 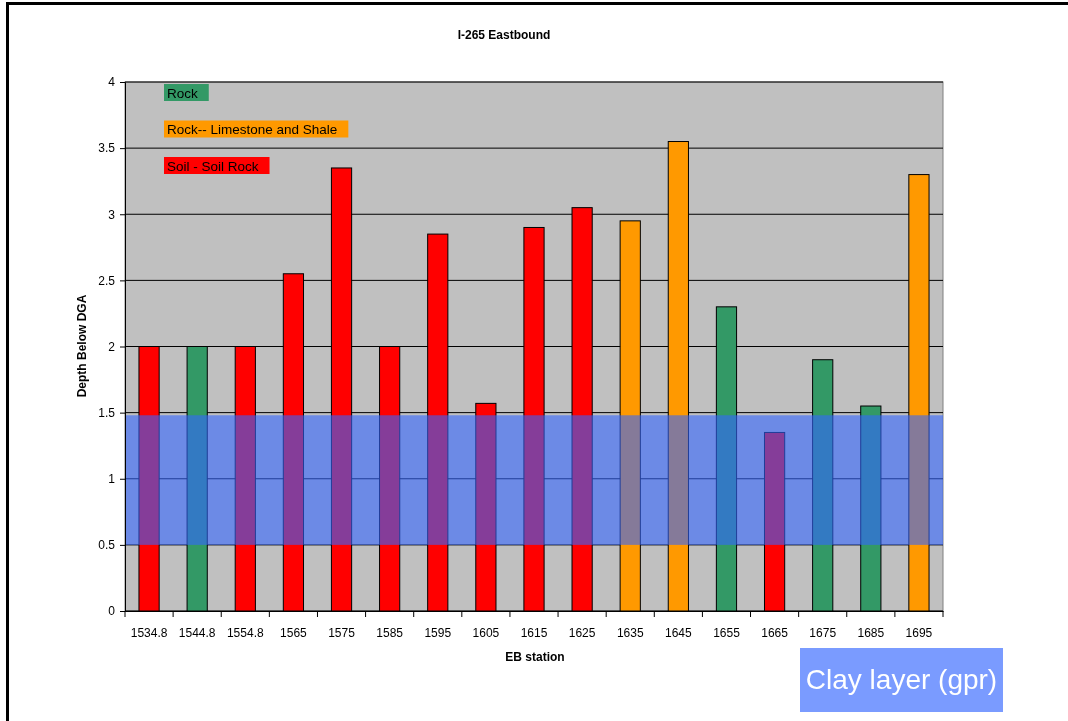 What do you see at coordinates (112, 346) in the screenshot?
I see `y-tick-label: 2` at bounding box center [112, 346].